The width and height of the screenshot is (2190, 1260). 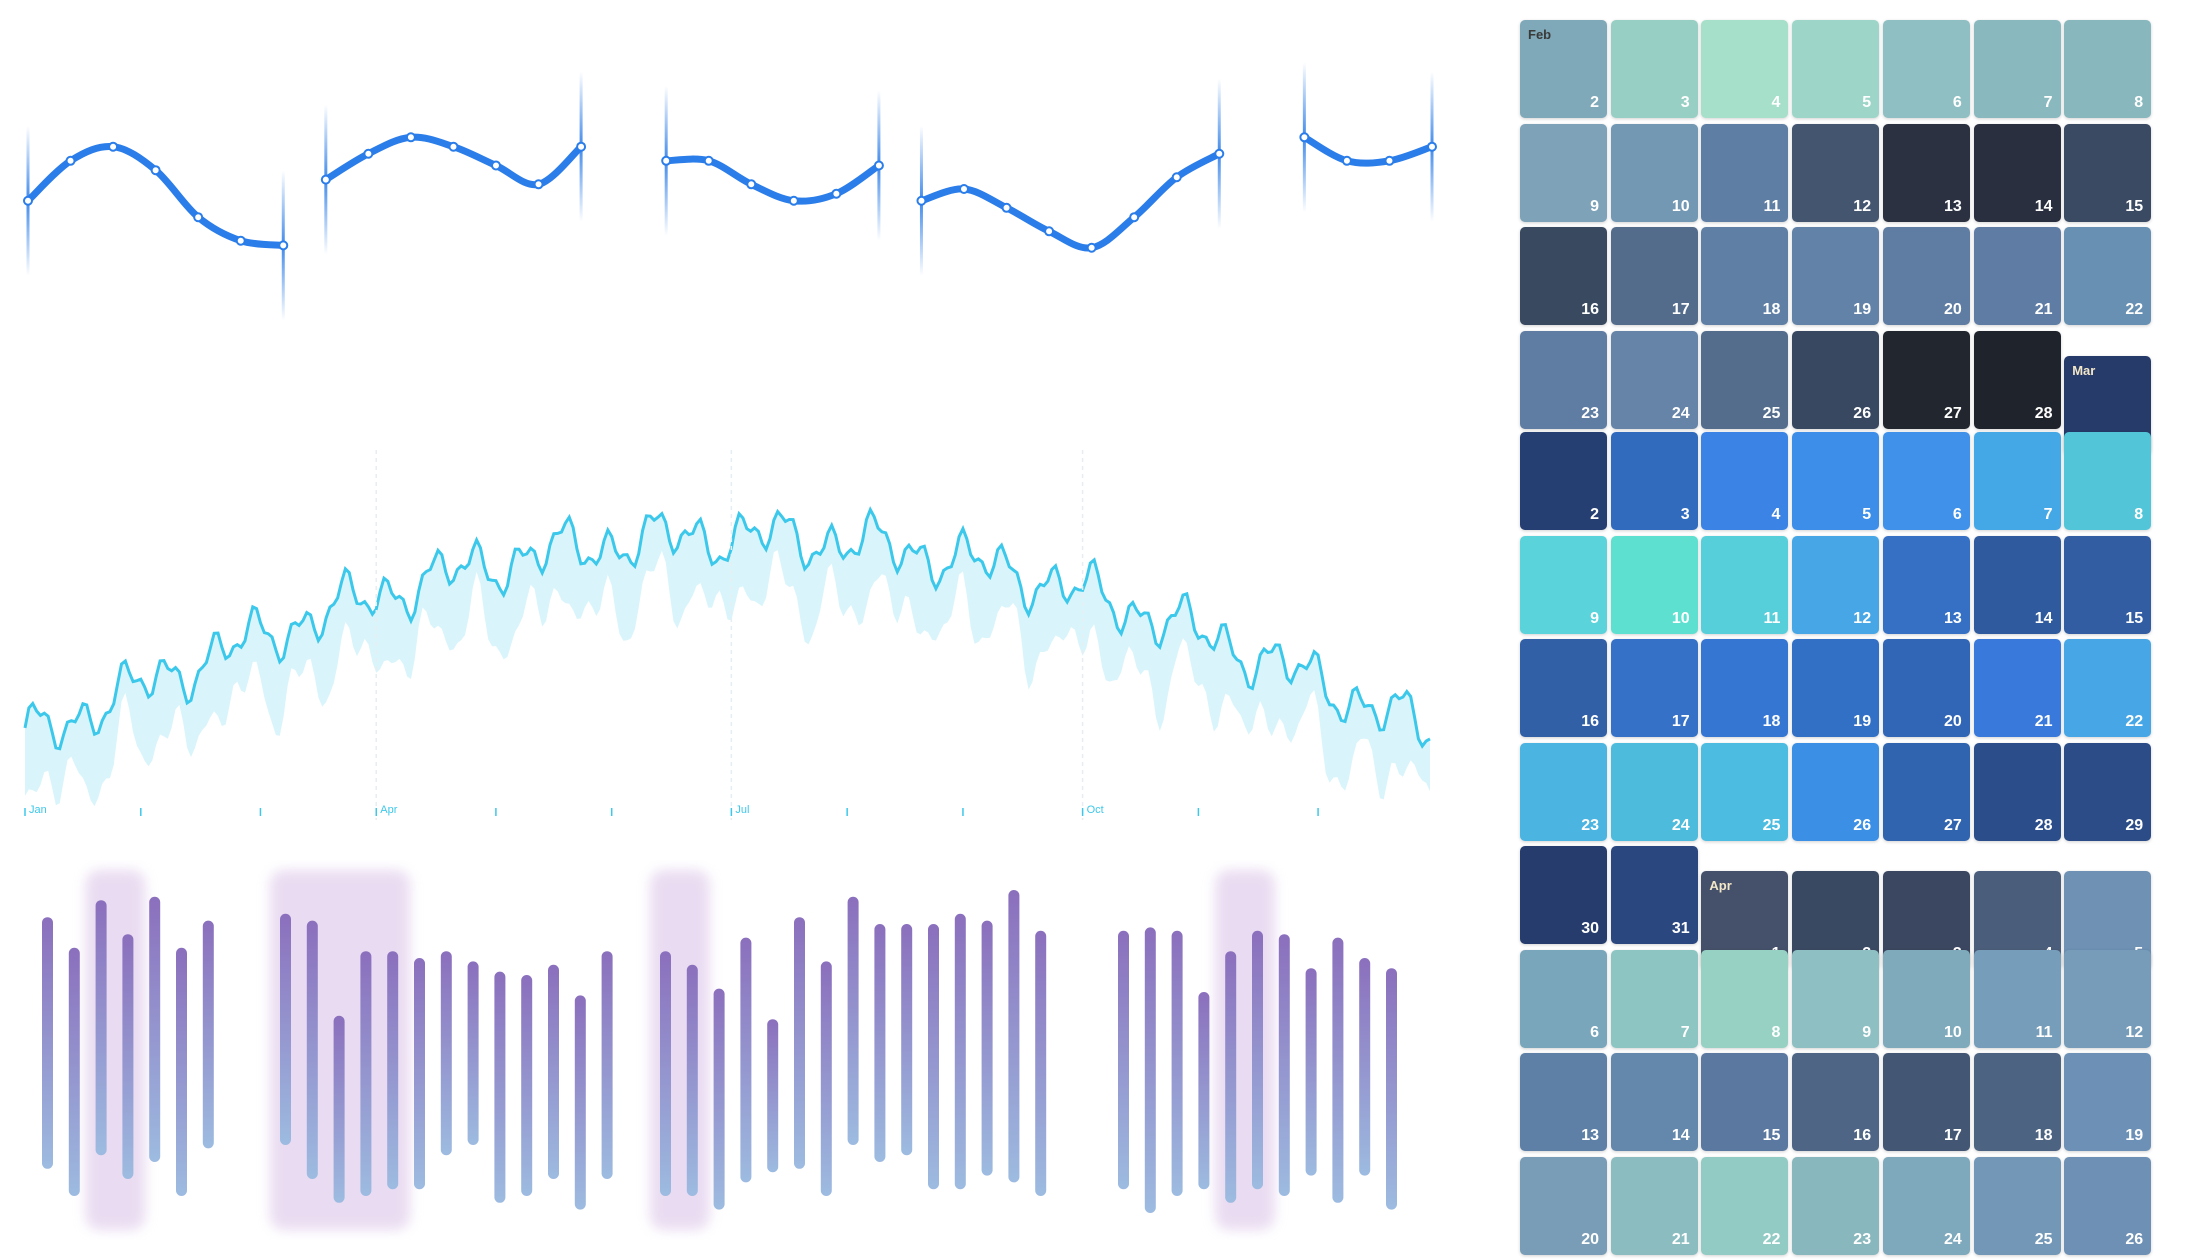 What do you see at coordinates (1654, 481) in the screenshot?
I see `calendar-day-mar-3: 3` at bounding box center [1654, 481].